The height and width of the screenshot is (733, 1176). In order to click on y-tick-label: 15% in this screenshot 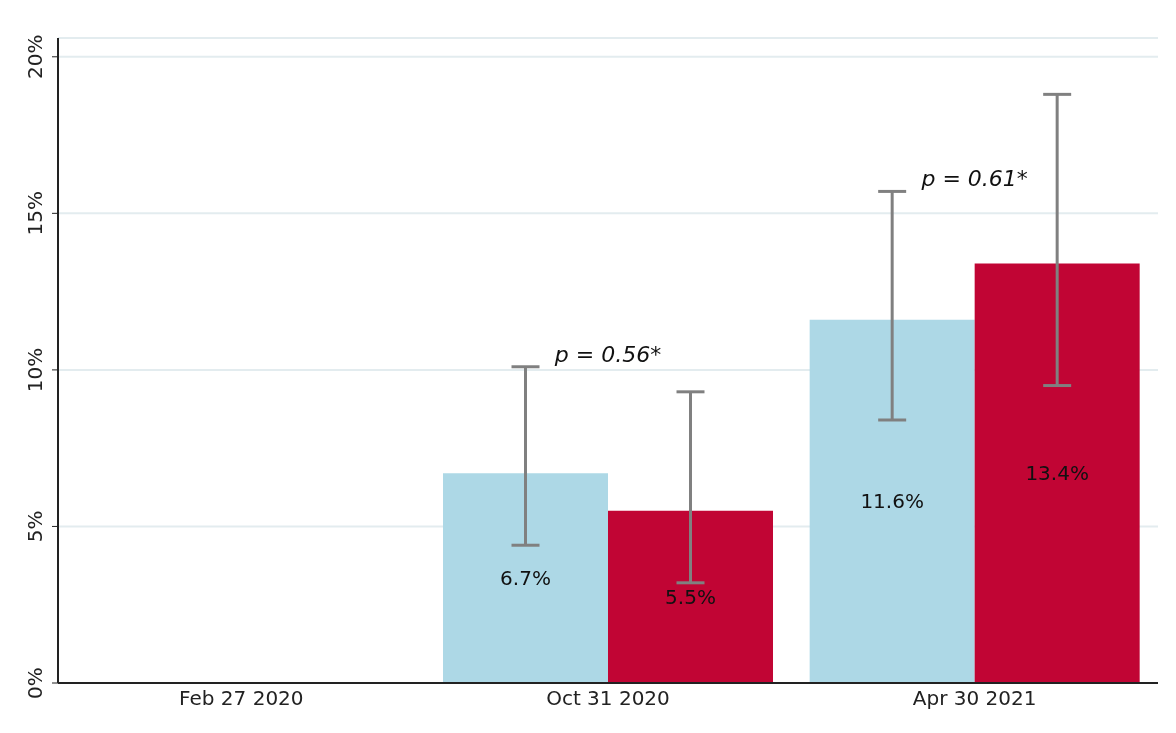, I will do `click(35, 213)`.